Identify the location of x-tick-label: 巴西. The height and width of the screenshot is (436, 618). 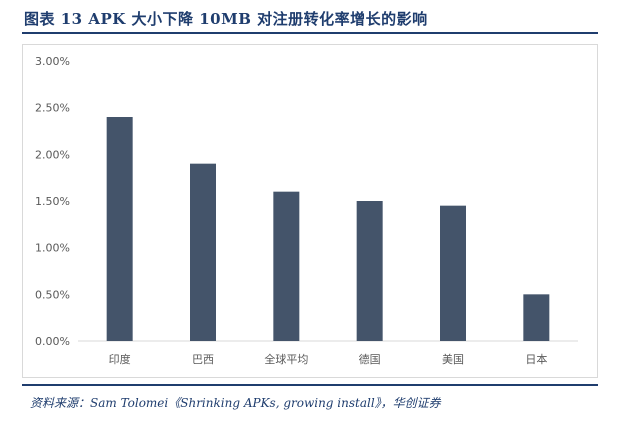
(203, 359).